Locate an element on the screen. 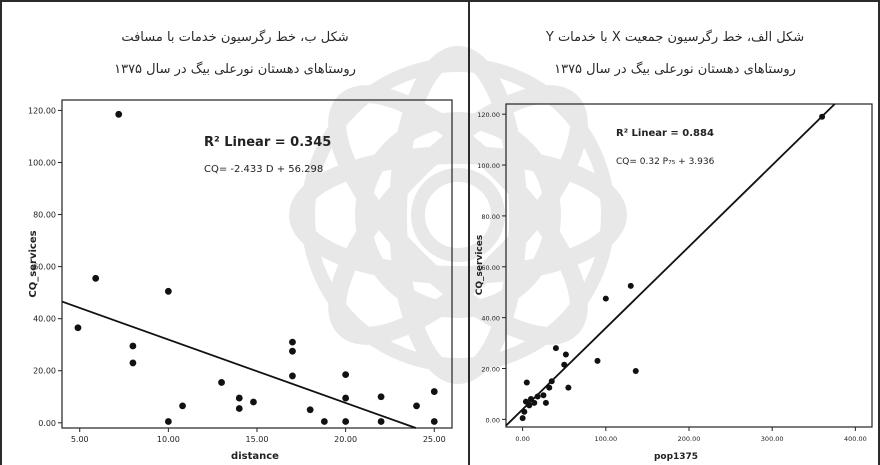 The image size is (880, 465). x-tick-label: 300.00 is located at coordinates (772, 439).